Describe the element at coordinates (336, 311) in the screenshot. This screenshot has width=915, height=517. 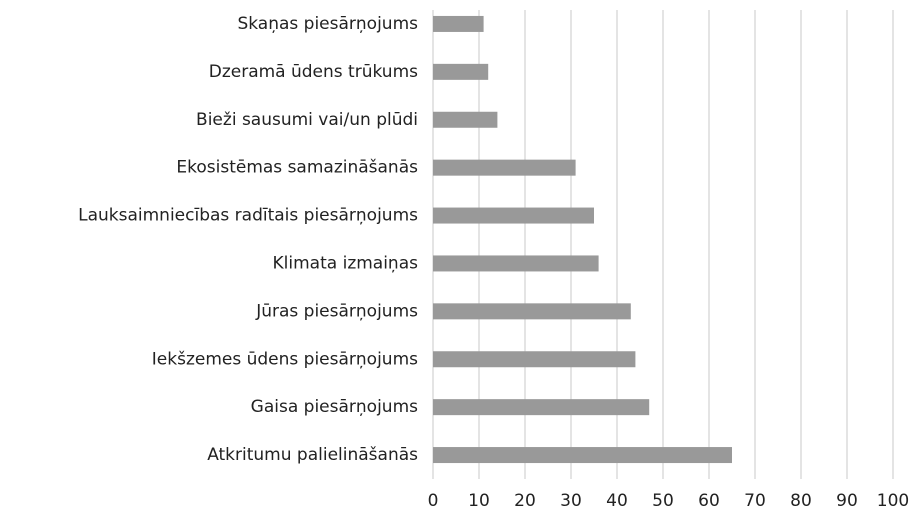
I see `y-tick-label: Jūras piesārņojums` at that location.